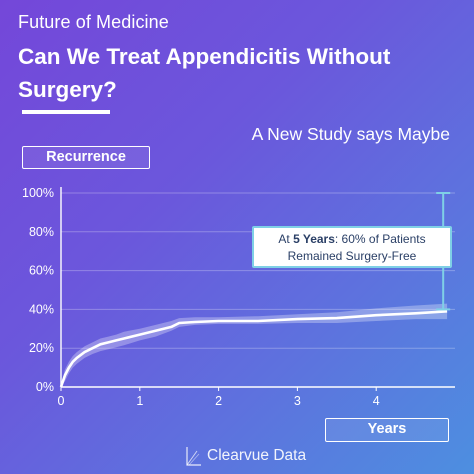  I want to click on x-tick-label: 4, so click(376, 401).